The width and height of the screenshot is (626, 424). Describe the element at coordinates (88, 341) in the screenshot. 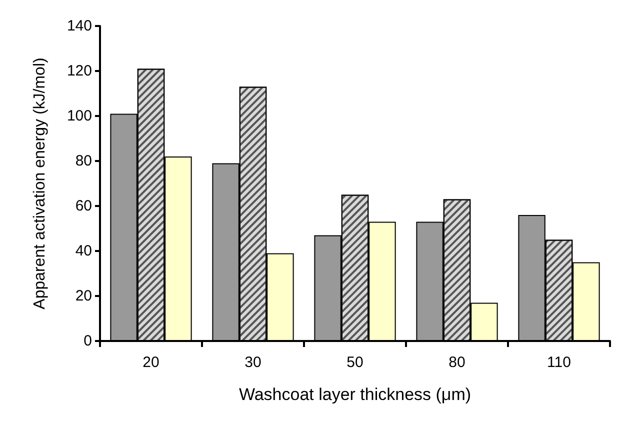

I see `y-tick-label: 0` at that location.